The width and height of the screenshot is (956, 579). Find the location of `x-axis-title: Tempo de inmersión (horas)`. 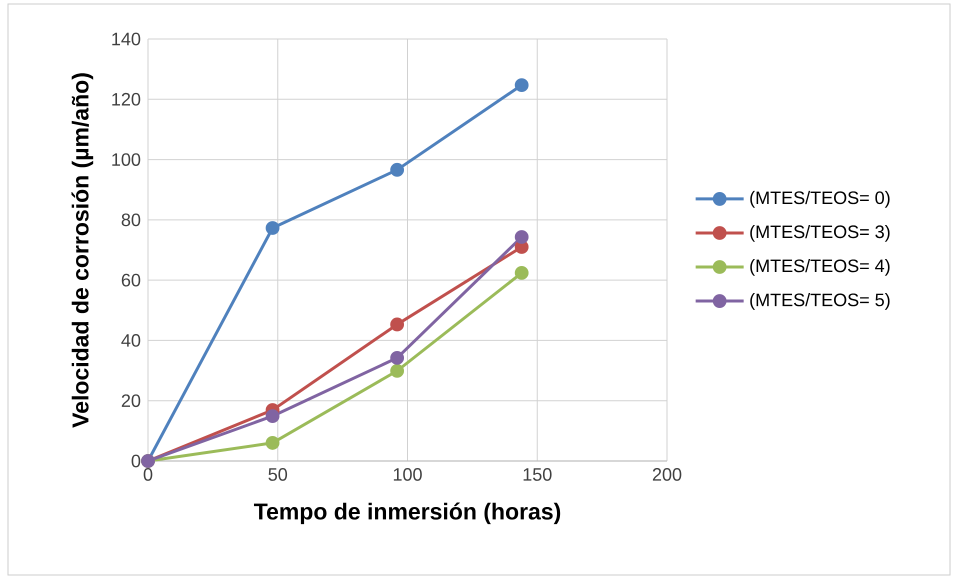

x-axis-title: Tempo de inmersión (horas) is located at coordinates (407, 513).